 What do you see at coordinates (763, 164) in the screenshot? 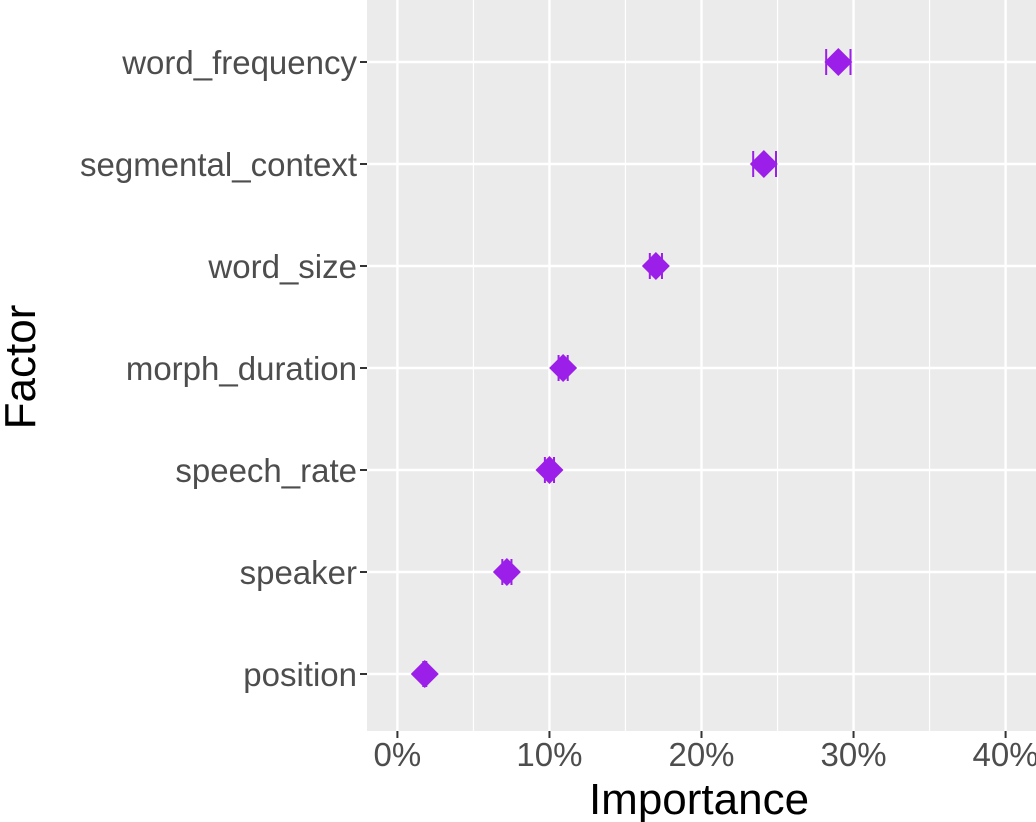
I see `data-point-segmental-context` at bounding box center [763, 164].